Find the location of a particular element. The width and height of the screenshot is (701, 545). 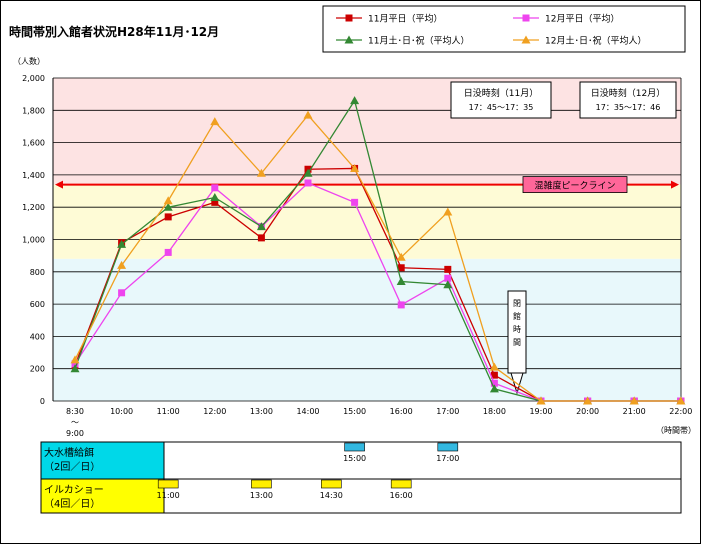

y-tick-label: 1,400 is located at coordinates (33, 175).